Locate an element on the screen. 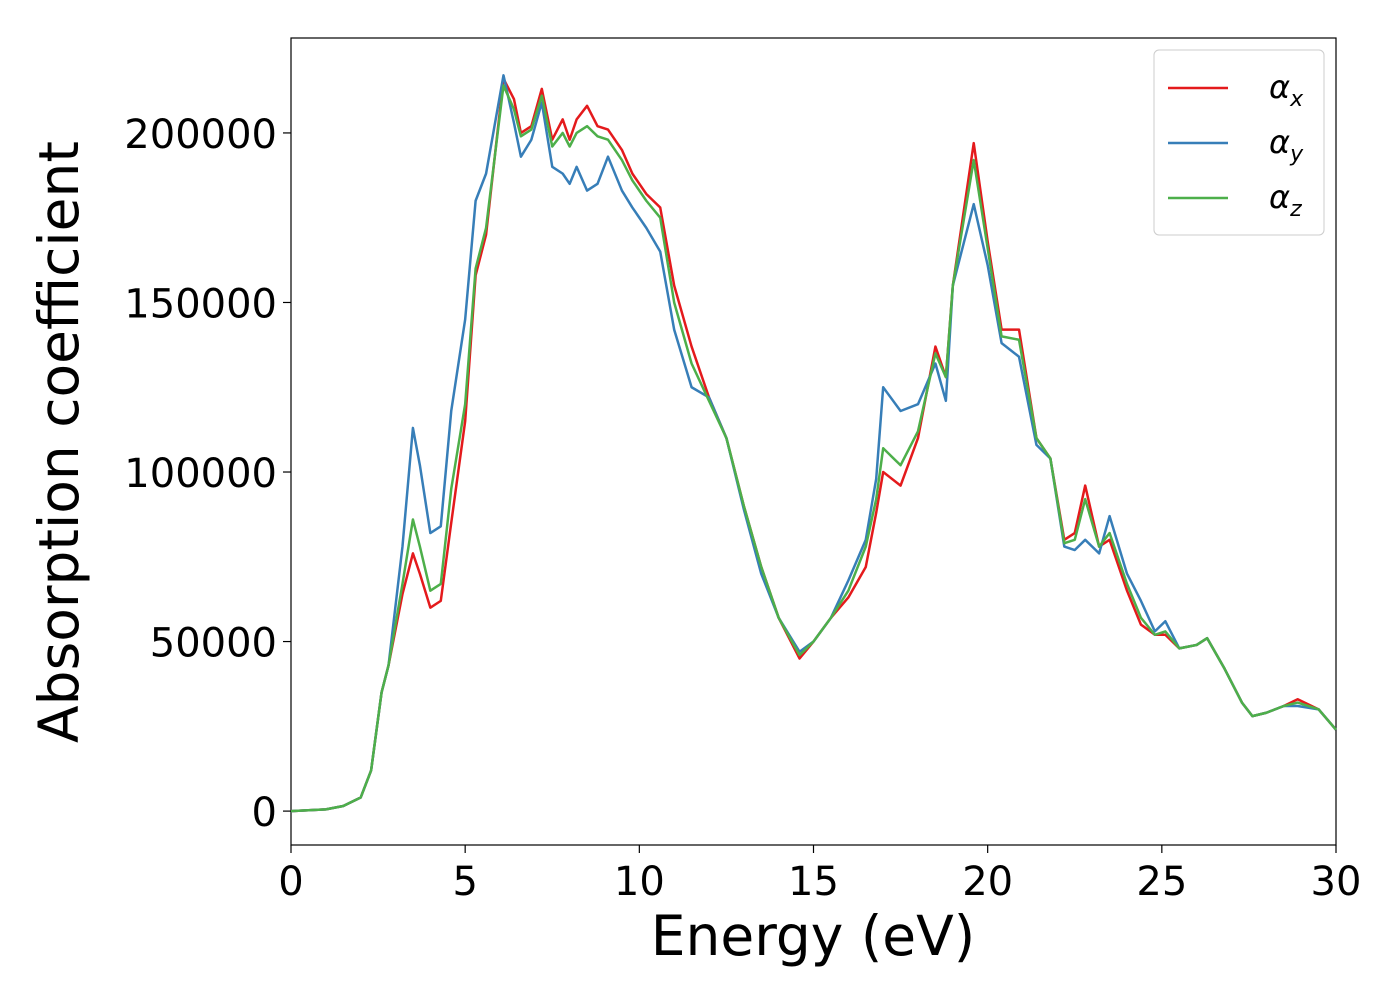 The height and width of the screenshot is (1000, 1400). x-tick-label: 10 is located at coordinates (639, 882).